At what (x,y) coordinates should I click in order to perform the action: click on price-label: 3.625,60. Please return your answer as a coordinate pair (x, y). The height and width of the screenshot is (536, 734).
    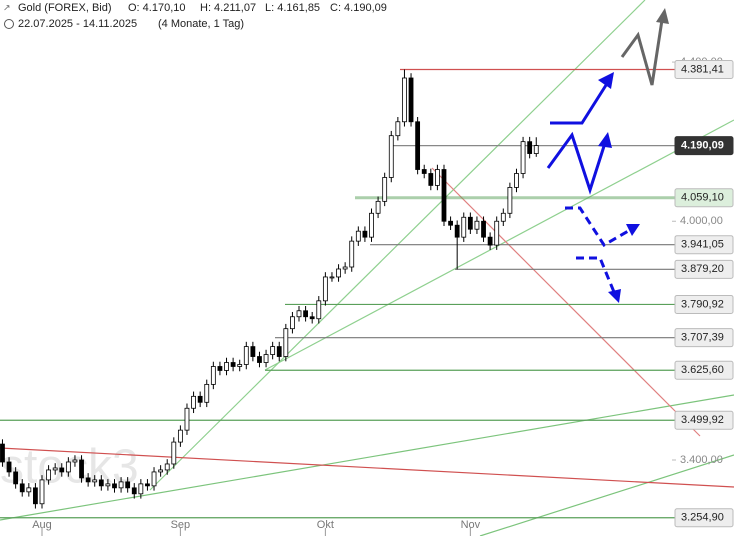
    Looking at the image, I should click on (702, 370).